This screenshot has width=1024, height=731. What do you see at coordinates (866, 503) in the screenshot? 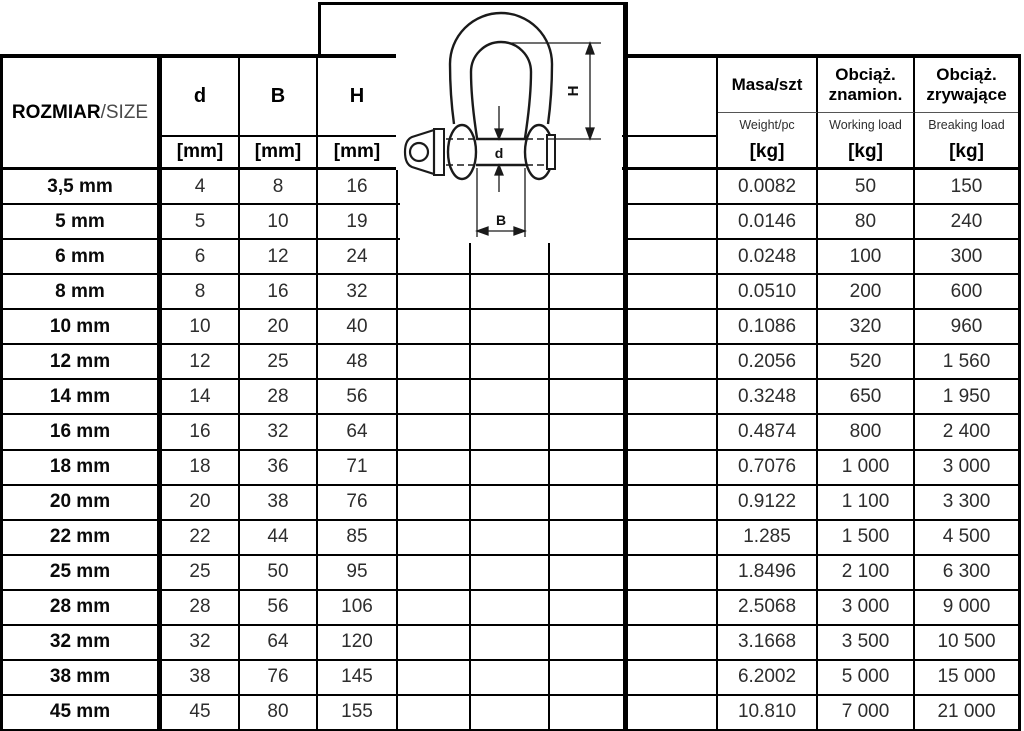
I see `cell-working-row10: 1 100` at bounding box center [866, 503].